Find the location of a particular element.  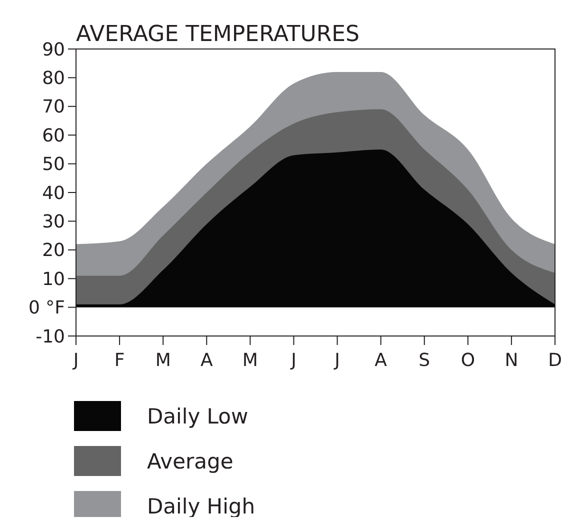

chart-title: AVERAGE TEMPERATURES is located at coordinates (218, 34).